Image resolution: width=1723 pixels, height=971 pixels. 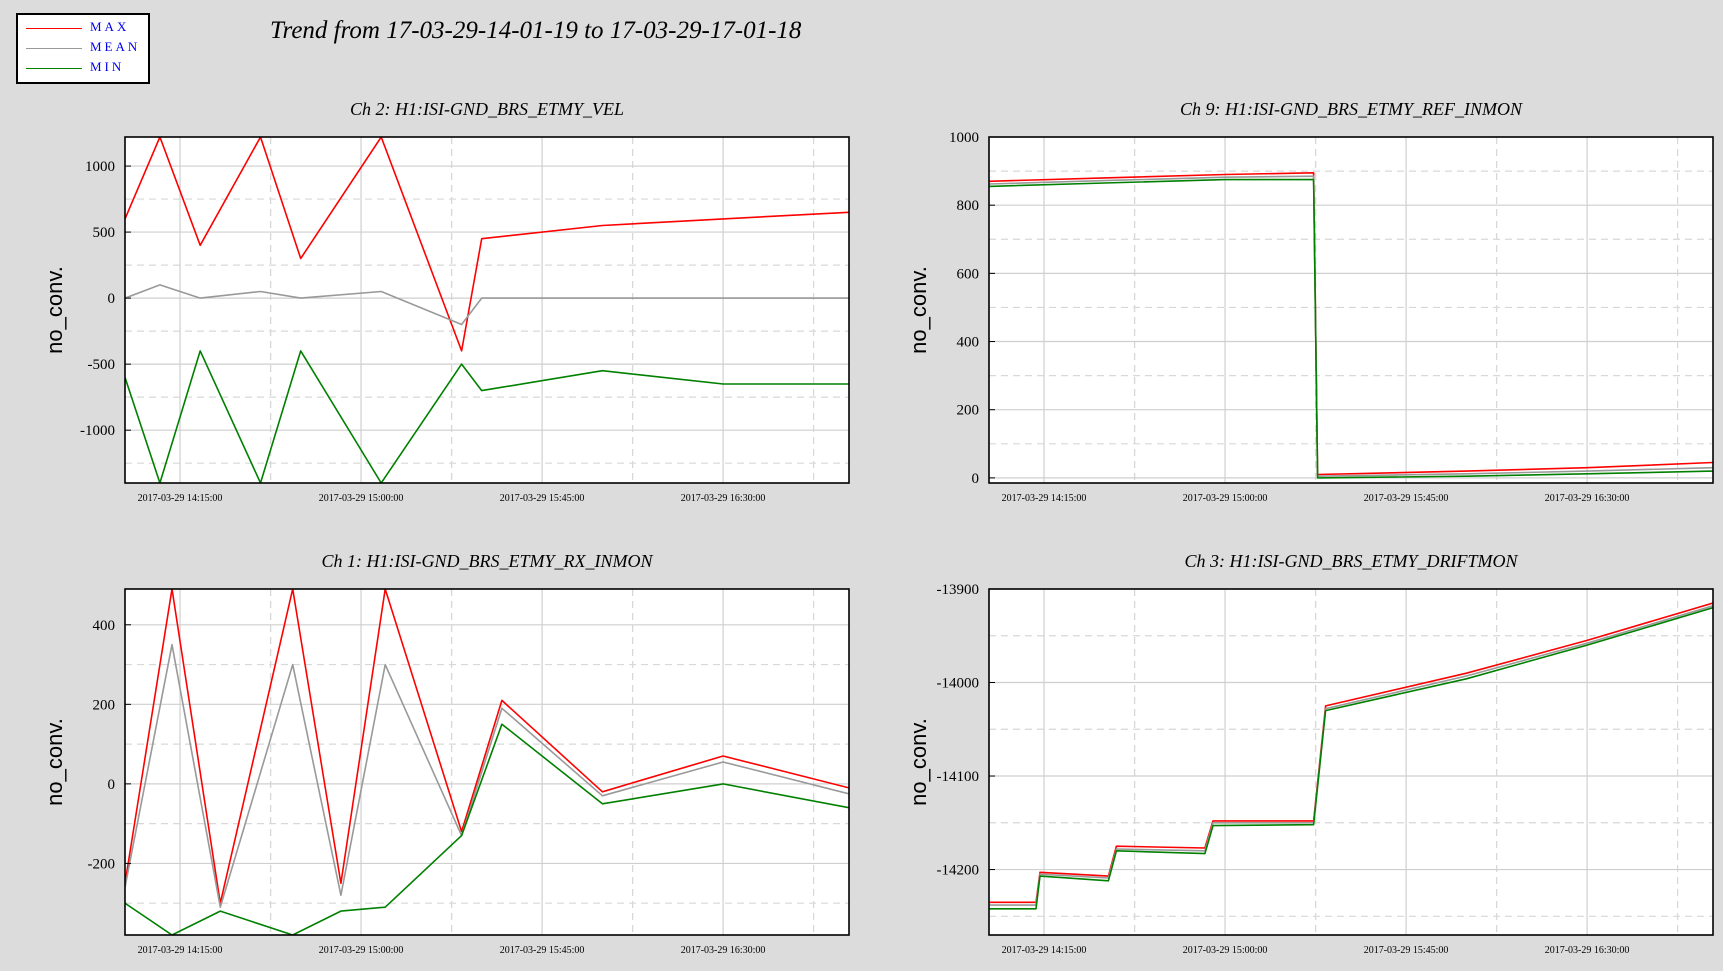 What do you see at coordinates (968, 274) in the screenshot?
I see `y-tick-label: 600` at bounding box center [968, 274].